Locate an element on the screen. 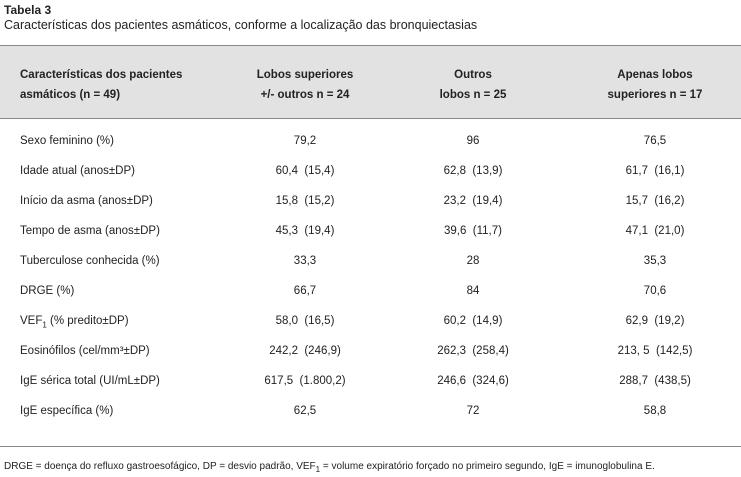 Image resolution: width=741 pixels, height=477 pixels. cell-value: 242,2 (246,9) is located at coordinates (305, 351).